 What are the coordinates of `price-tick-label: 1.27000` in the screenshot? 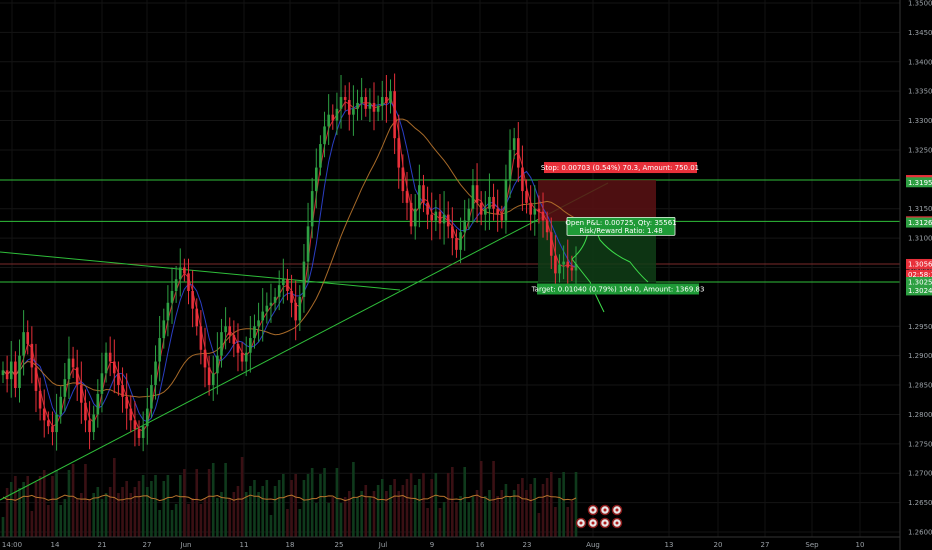 It's located at (920, 474).